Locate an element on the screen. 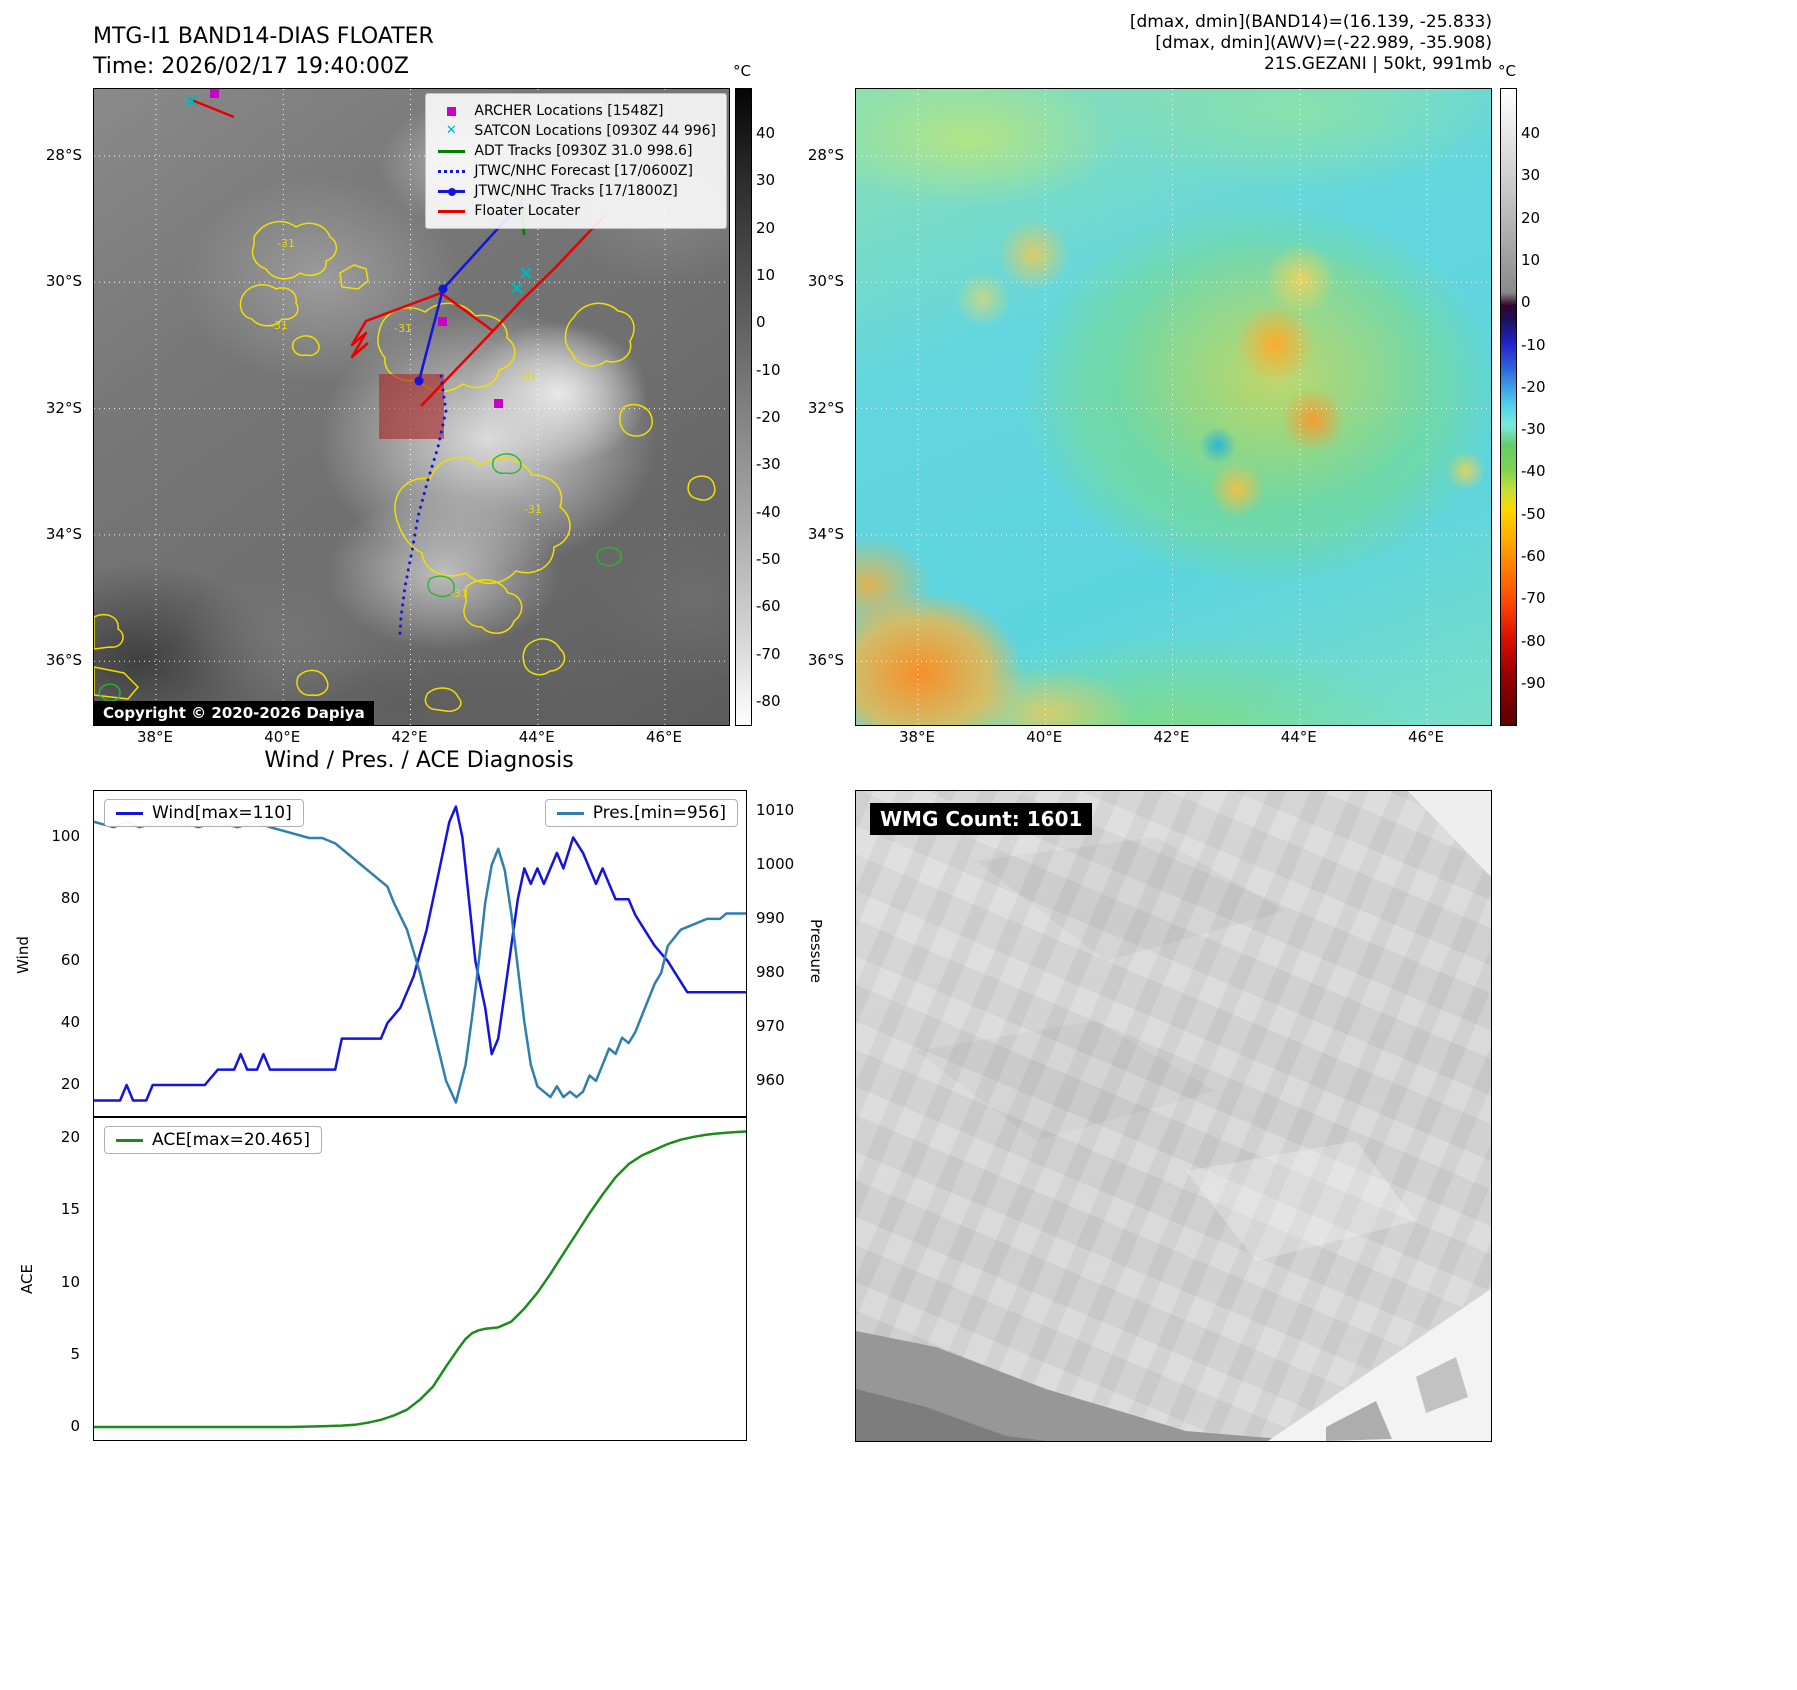 The height and width of the screenshot is (1690, 1797). awv-satellite-map is located at coordinates (1173, 407).